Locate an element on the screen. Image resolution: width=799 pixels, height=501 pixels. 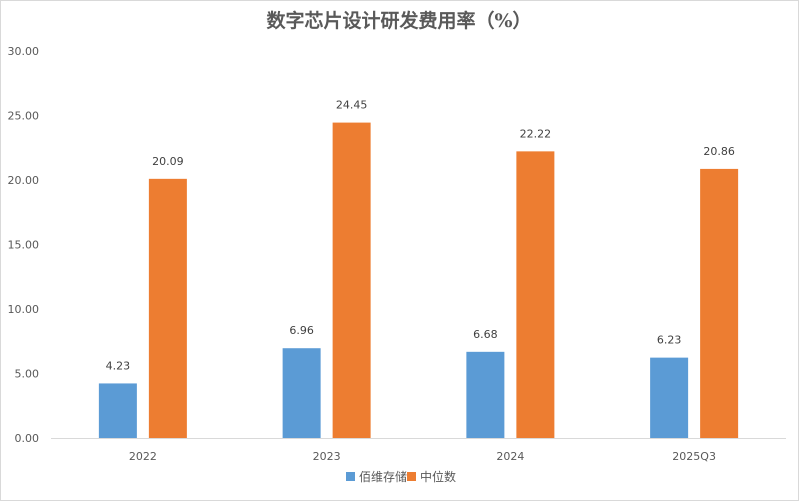
x-tick-label: 2022 is located at coordinates (143, 456).